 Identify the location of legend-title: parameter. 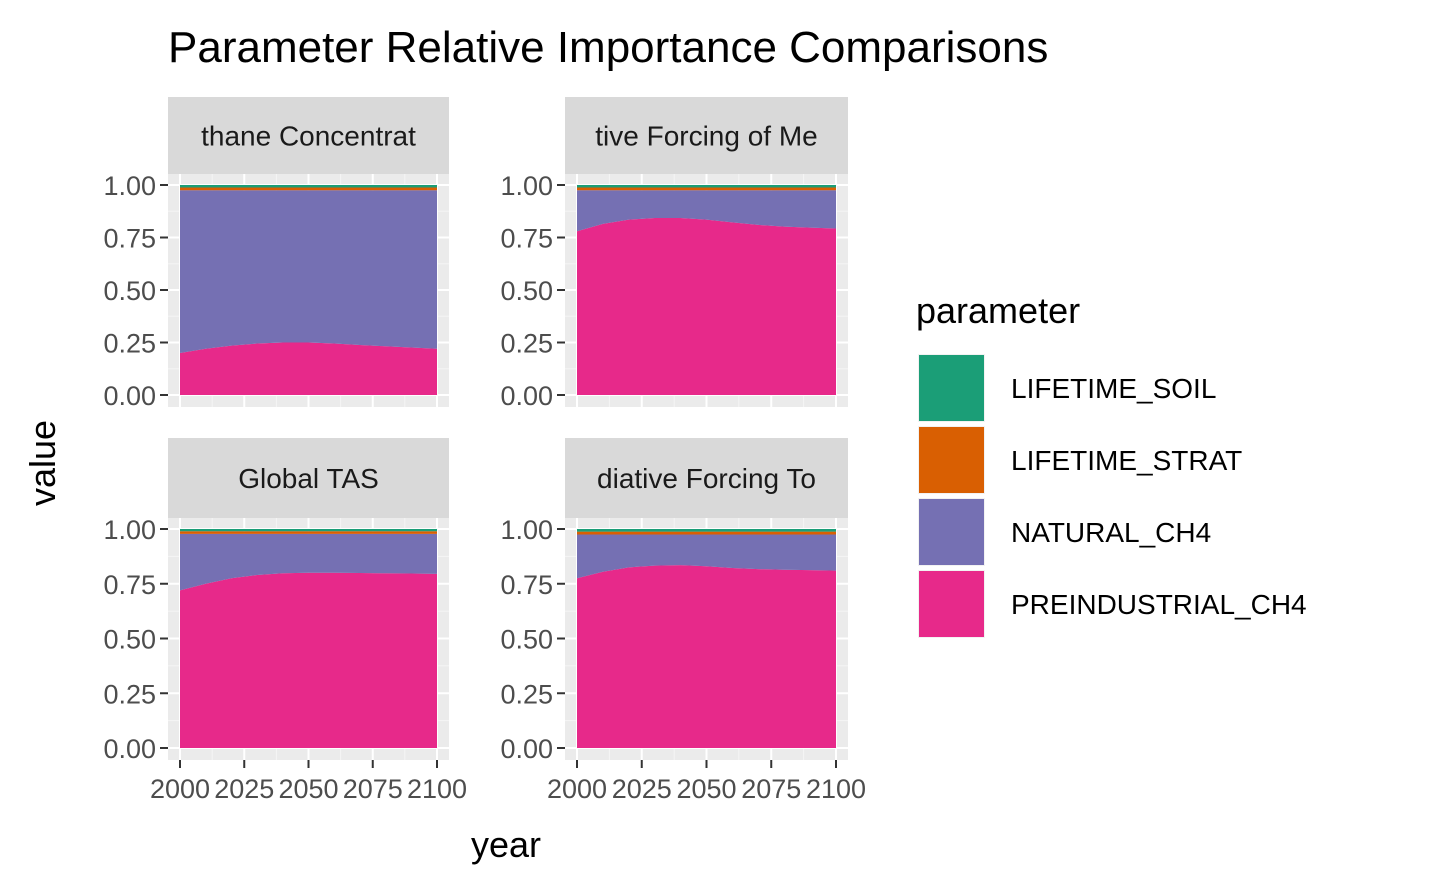
(998, 310).